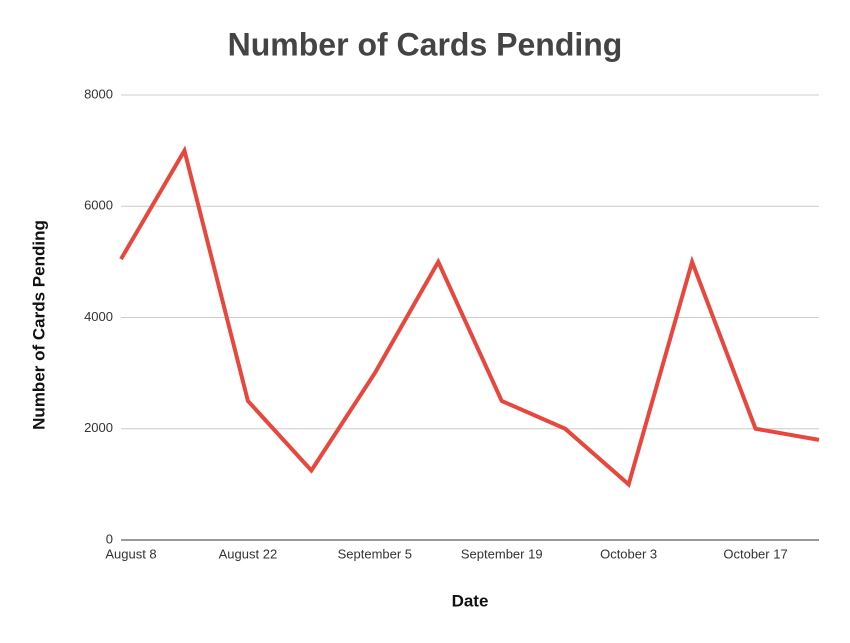 The height and width of the screenshot is (643, 850). What do you see at coordinates (98, 427) in the screenshot?
I see `y-tick-label: 2000` at bounding box center [98, 427].